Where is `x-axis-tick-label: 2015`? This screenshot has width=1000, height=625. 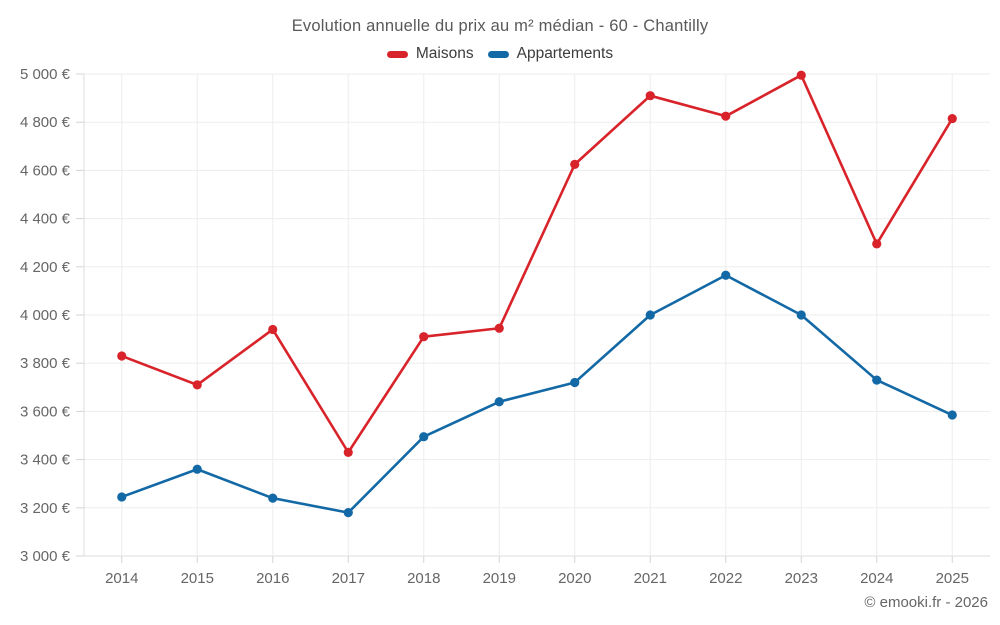
x-axis-tick-label: 2015 is located at coordinates (197, 578).